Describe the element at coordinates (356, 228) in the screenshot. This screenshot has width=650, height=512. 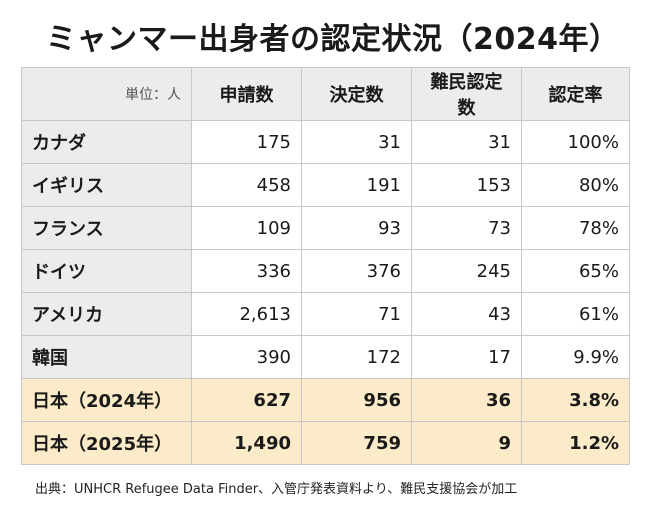
I see `decisions-cell: 93` at that location.